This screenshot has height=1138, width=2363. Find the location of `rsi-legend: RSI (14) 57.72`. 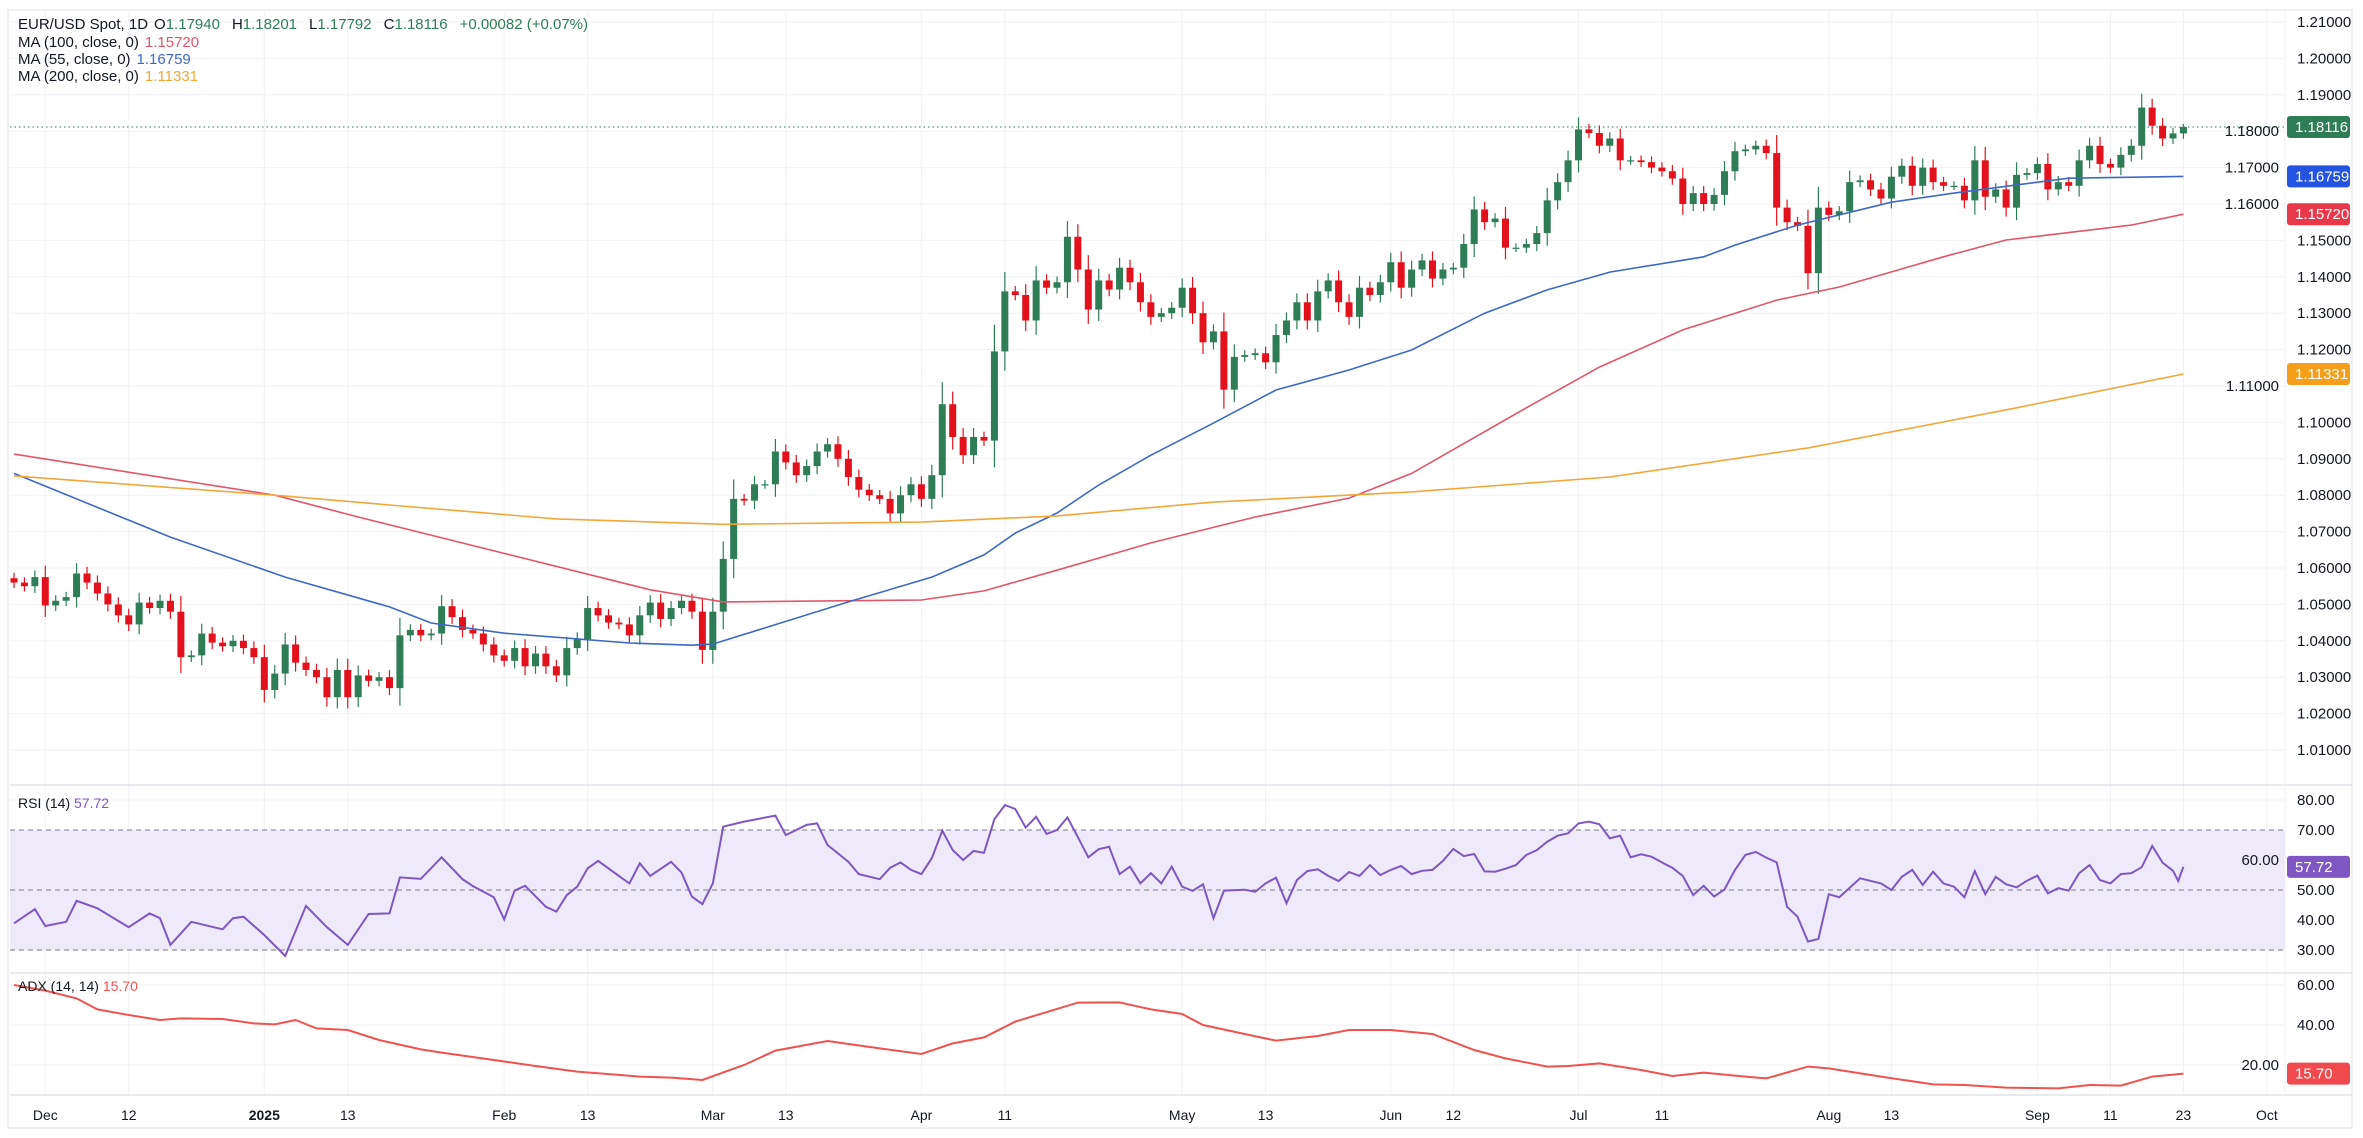

rsi-legend: RSI (14) 57.72 is located at coordinates (63, 803).